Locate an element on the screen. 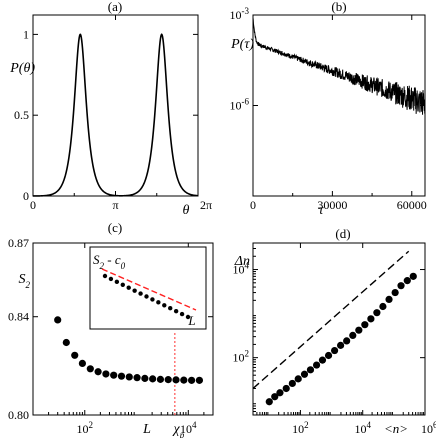 Image resolution: width=436 pixels, height=438 pixels. panel-c-label: (c) is located at coordinates (115, 227).